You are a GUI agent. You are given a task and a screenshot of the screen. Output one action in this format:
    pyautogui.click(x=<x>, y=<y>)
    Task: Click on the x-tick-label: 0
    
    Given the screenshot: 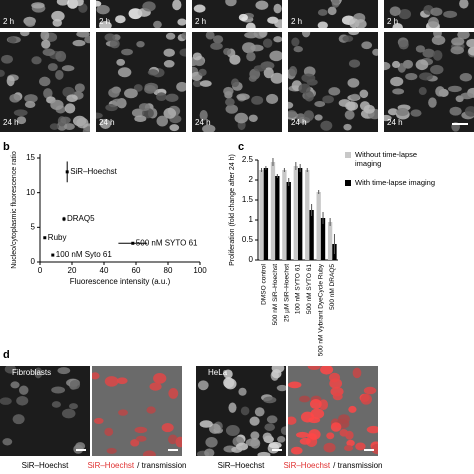 What is the action you would take?
    pyautogui.click(x=40, y=270)
    